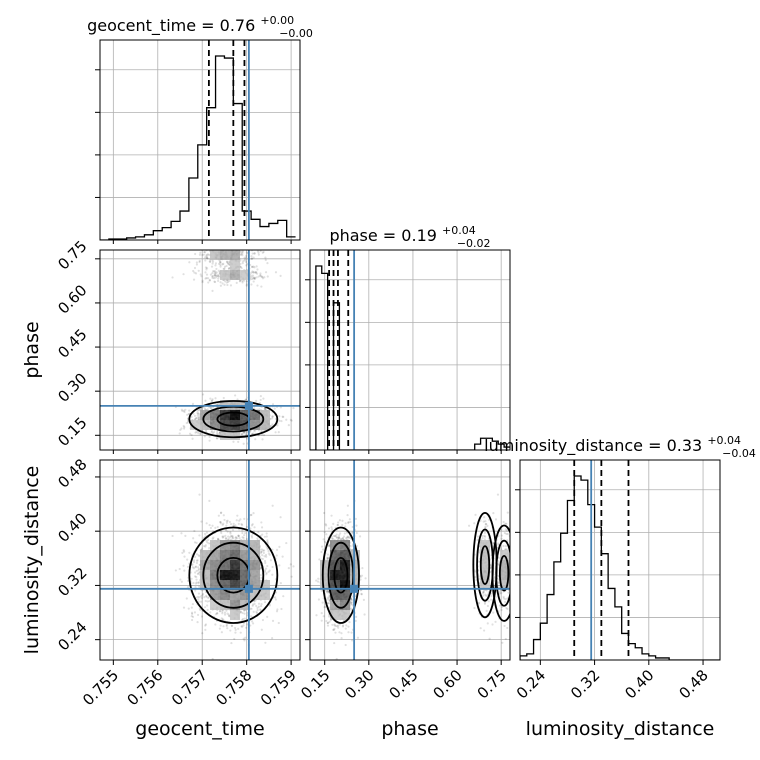 Image resolution: width=760 pixels, height=760 pixels. What do you see at coordinates (200, 24) in the screenshot?
I see `title-geocent_time: geocent_time = 0.76 +0.00 −0.00` at bounding box center [200, 24].